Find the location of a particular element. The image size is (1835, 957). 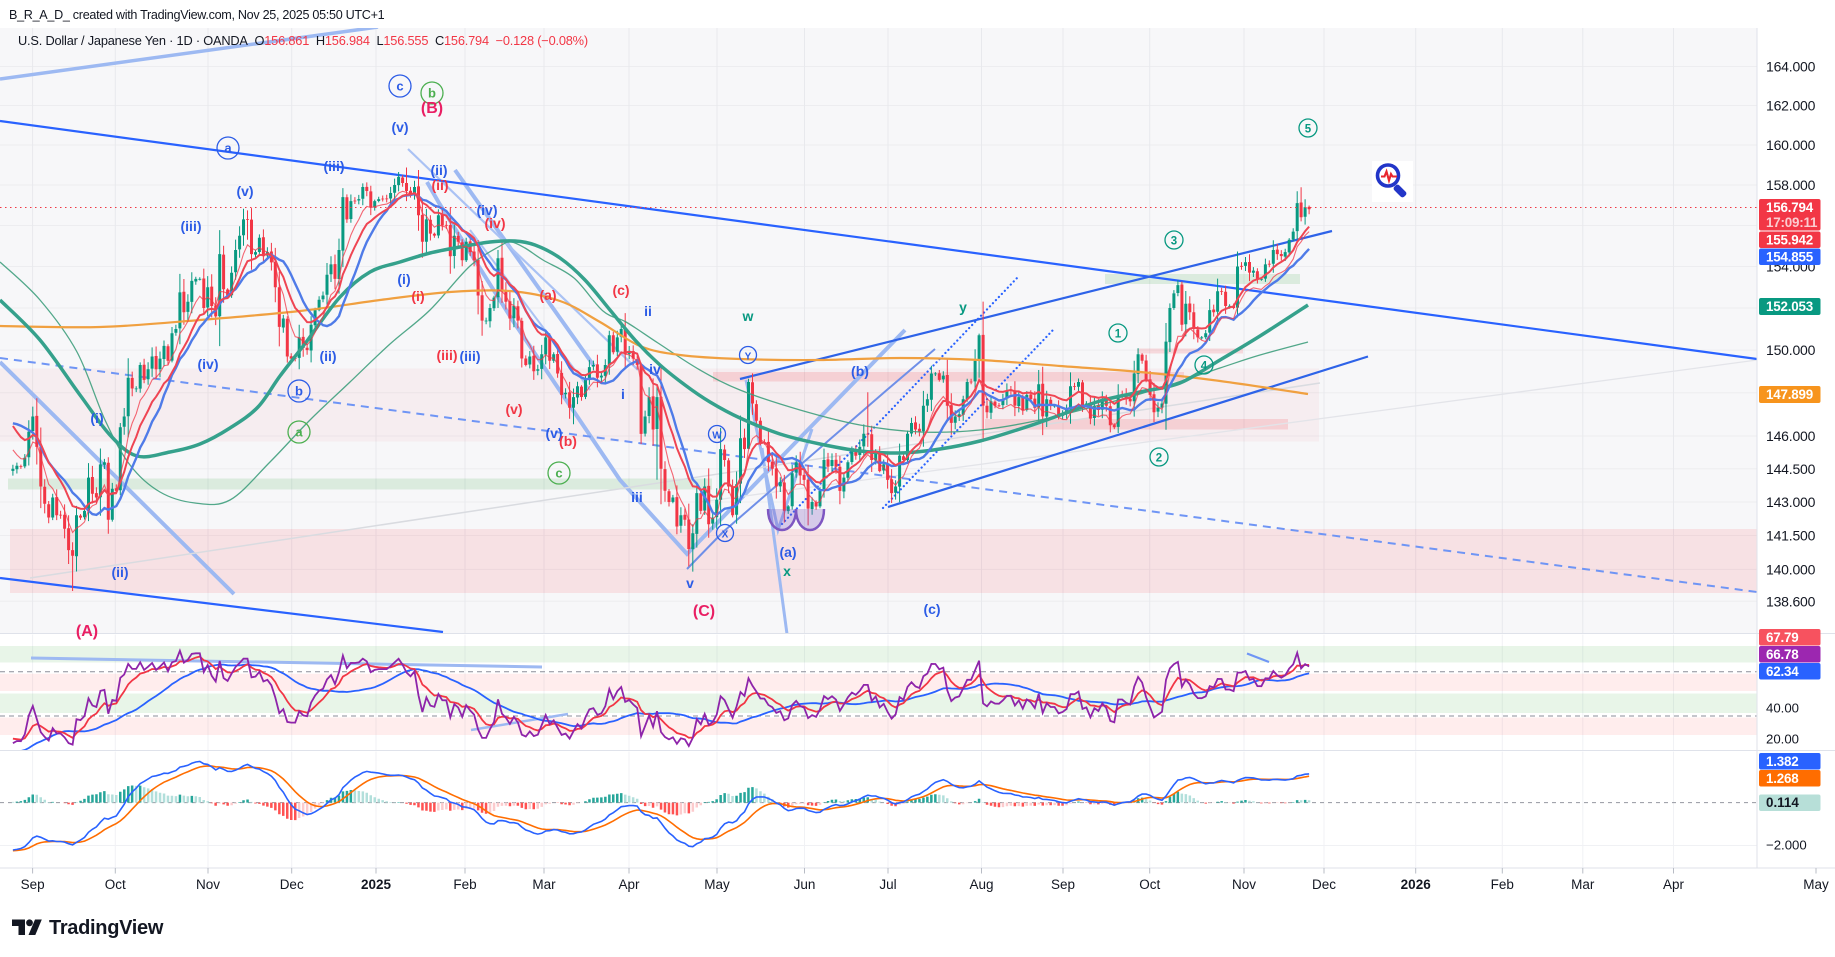

svg-text: 0.114 is located at coordinates (1782, 802).